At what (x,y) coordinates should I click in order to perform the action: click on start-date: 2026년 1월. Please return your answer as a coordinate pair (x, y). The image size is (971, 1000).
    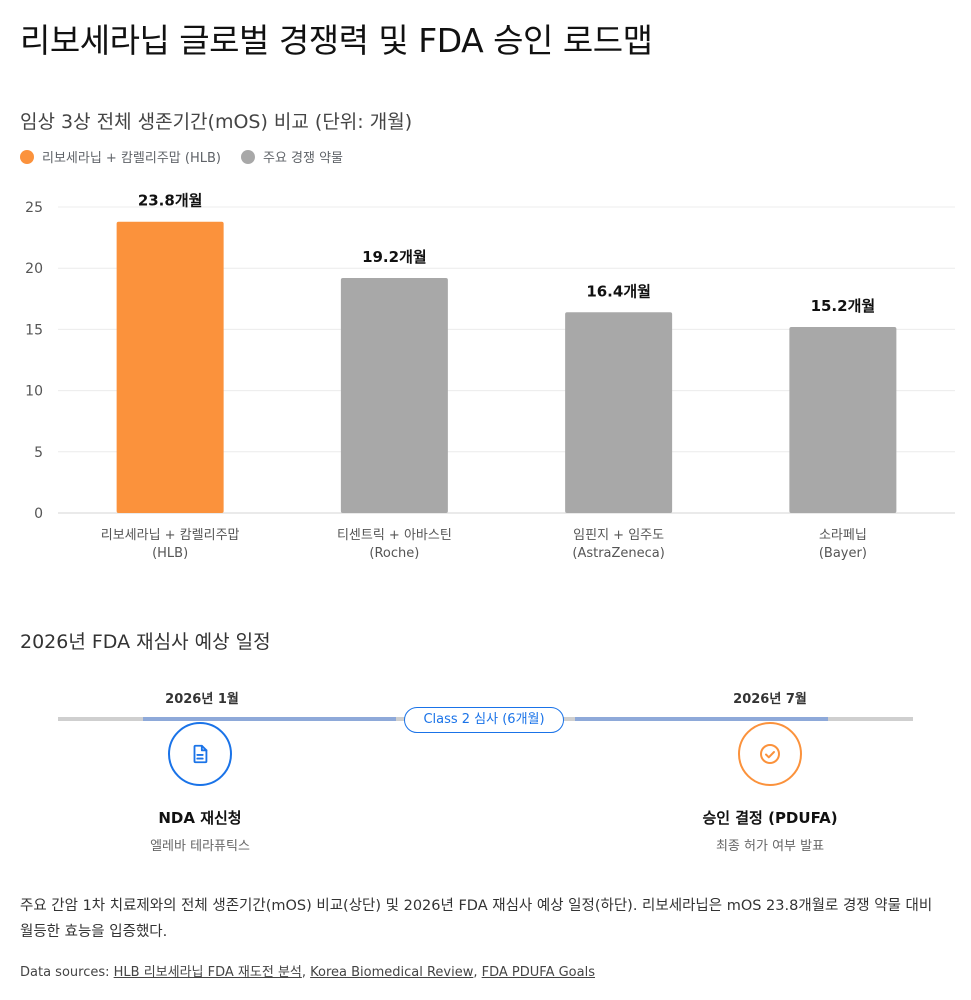
    Looking at the image, I should click on (202, 699).